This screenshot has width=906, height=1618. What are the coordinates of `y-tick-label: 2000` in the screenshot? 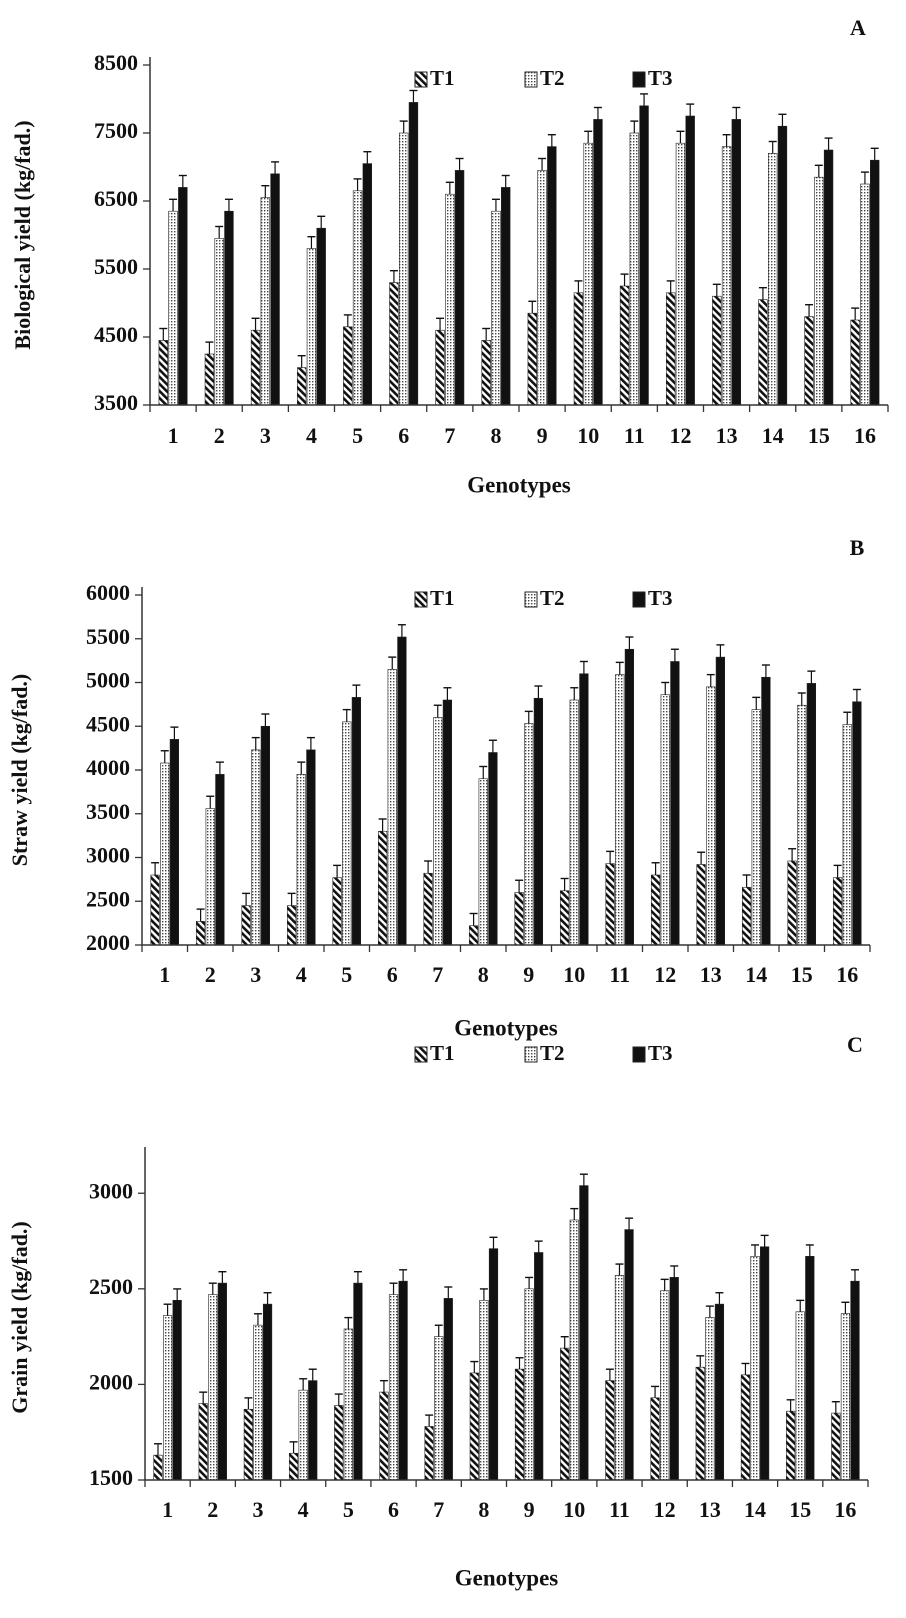 It's located at (108, 942).